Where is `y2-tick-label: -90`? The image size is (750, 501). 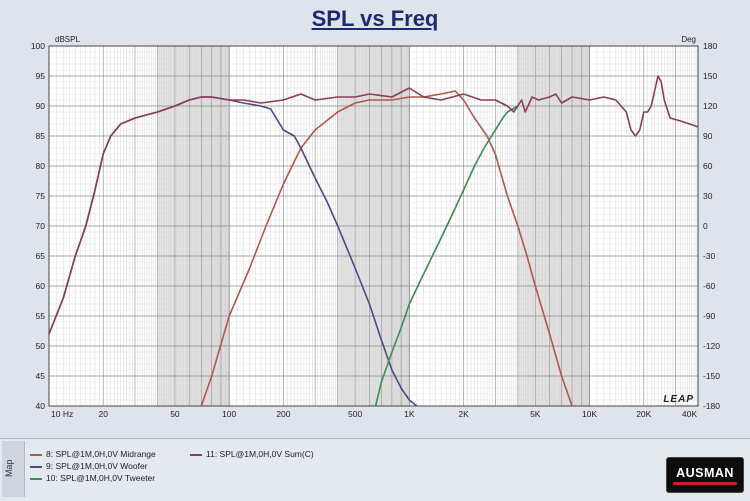
y2-tick-label: -90 is located at coordinates (709, 316).